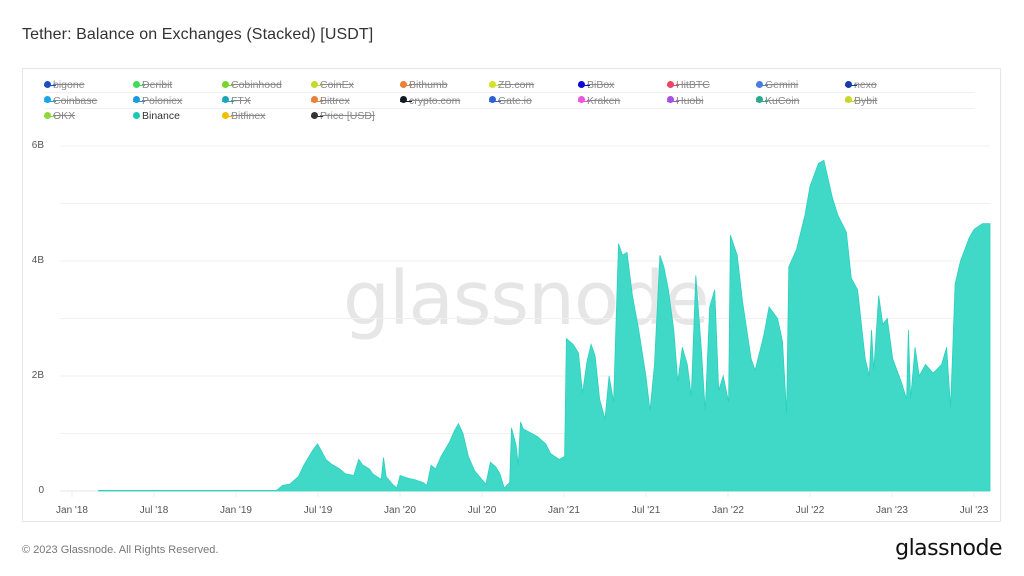 The width and height of the screenshot is (1024, 576). I want to click on legend-item-ftx: FTX, so click(236, 101).